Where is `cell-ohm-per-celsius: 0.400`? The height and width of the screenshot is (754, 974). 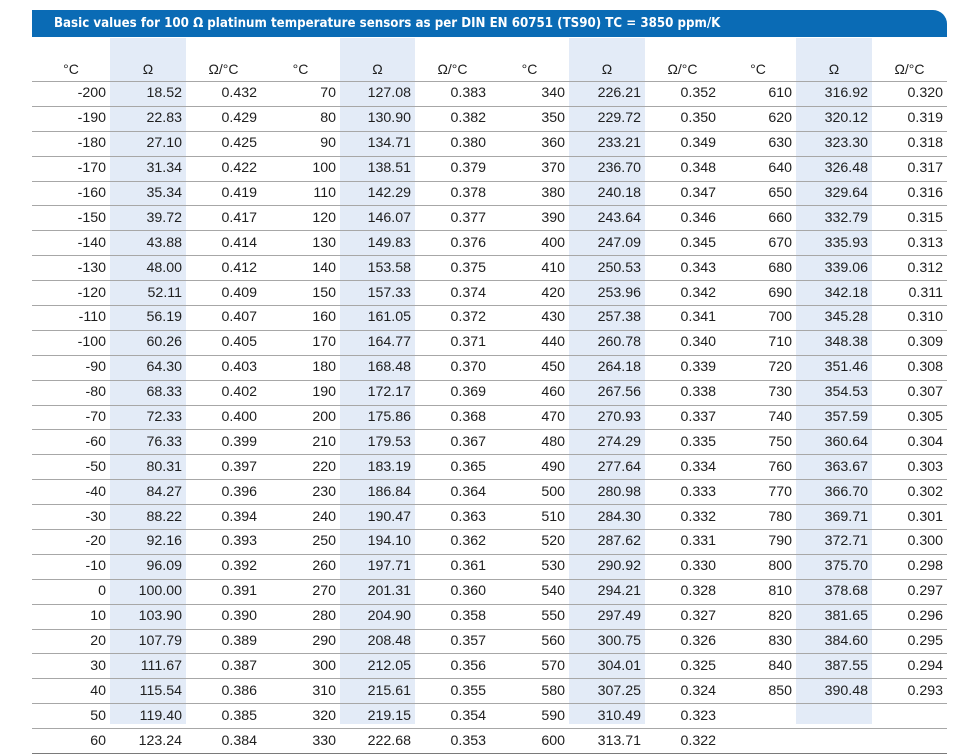 cell-ohm-per-celsius: 0.400 is located at coordinates (223, 418).